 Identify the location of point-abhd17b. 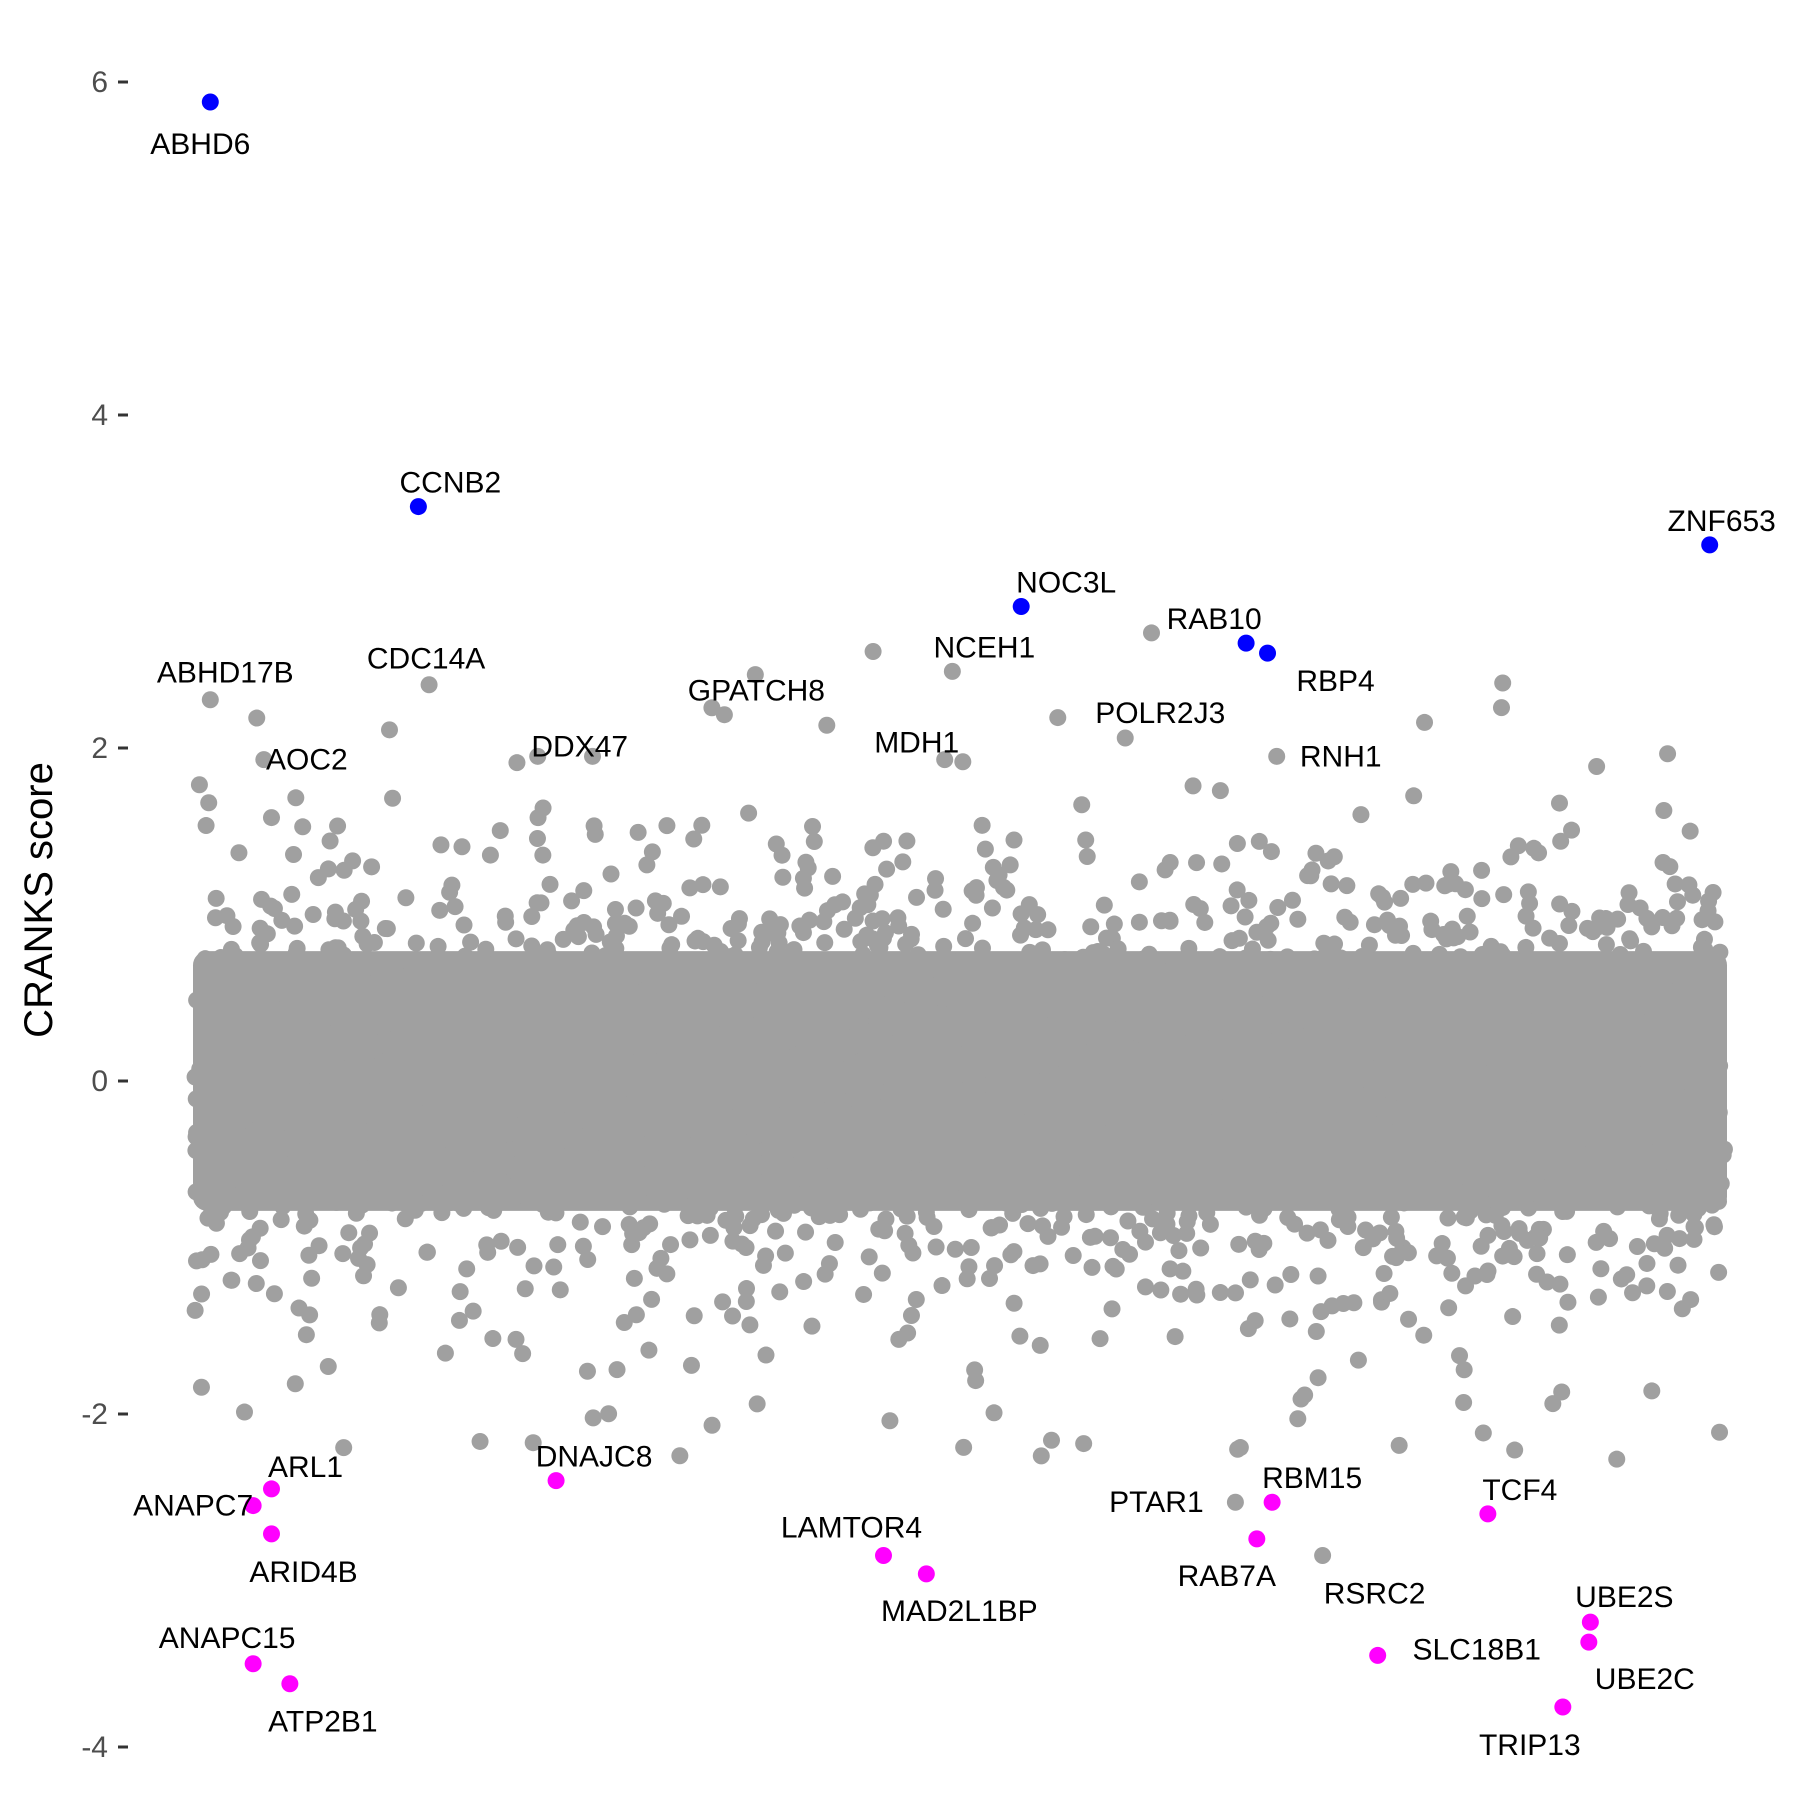
(210, 700).